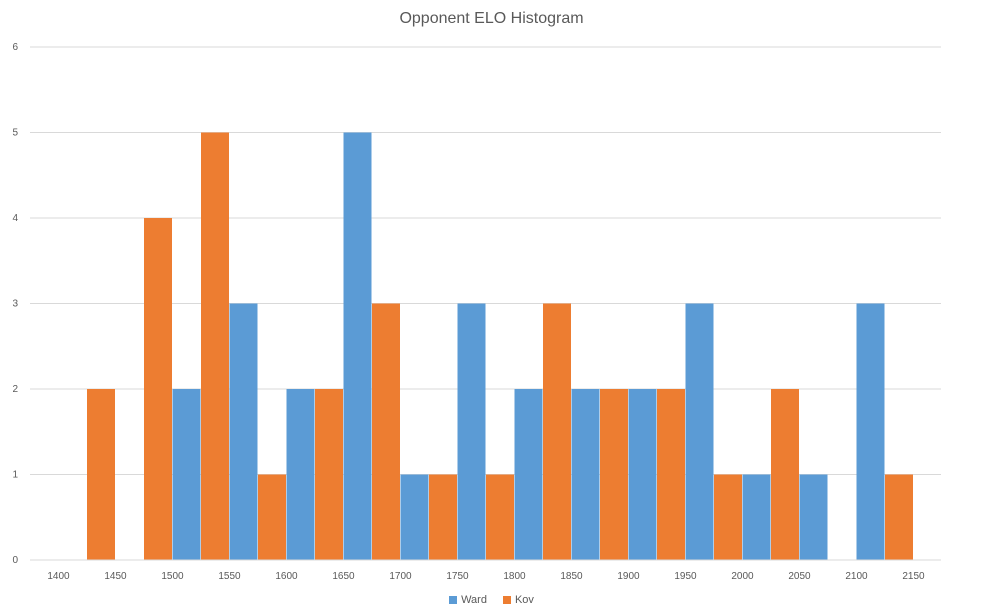 The image size is (983, 616). I want to click on bar-ward-2050, so click(813, 517).